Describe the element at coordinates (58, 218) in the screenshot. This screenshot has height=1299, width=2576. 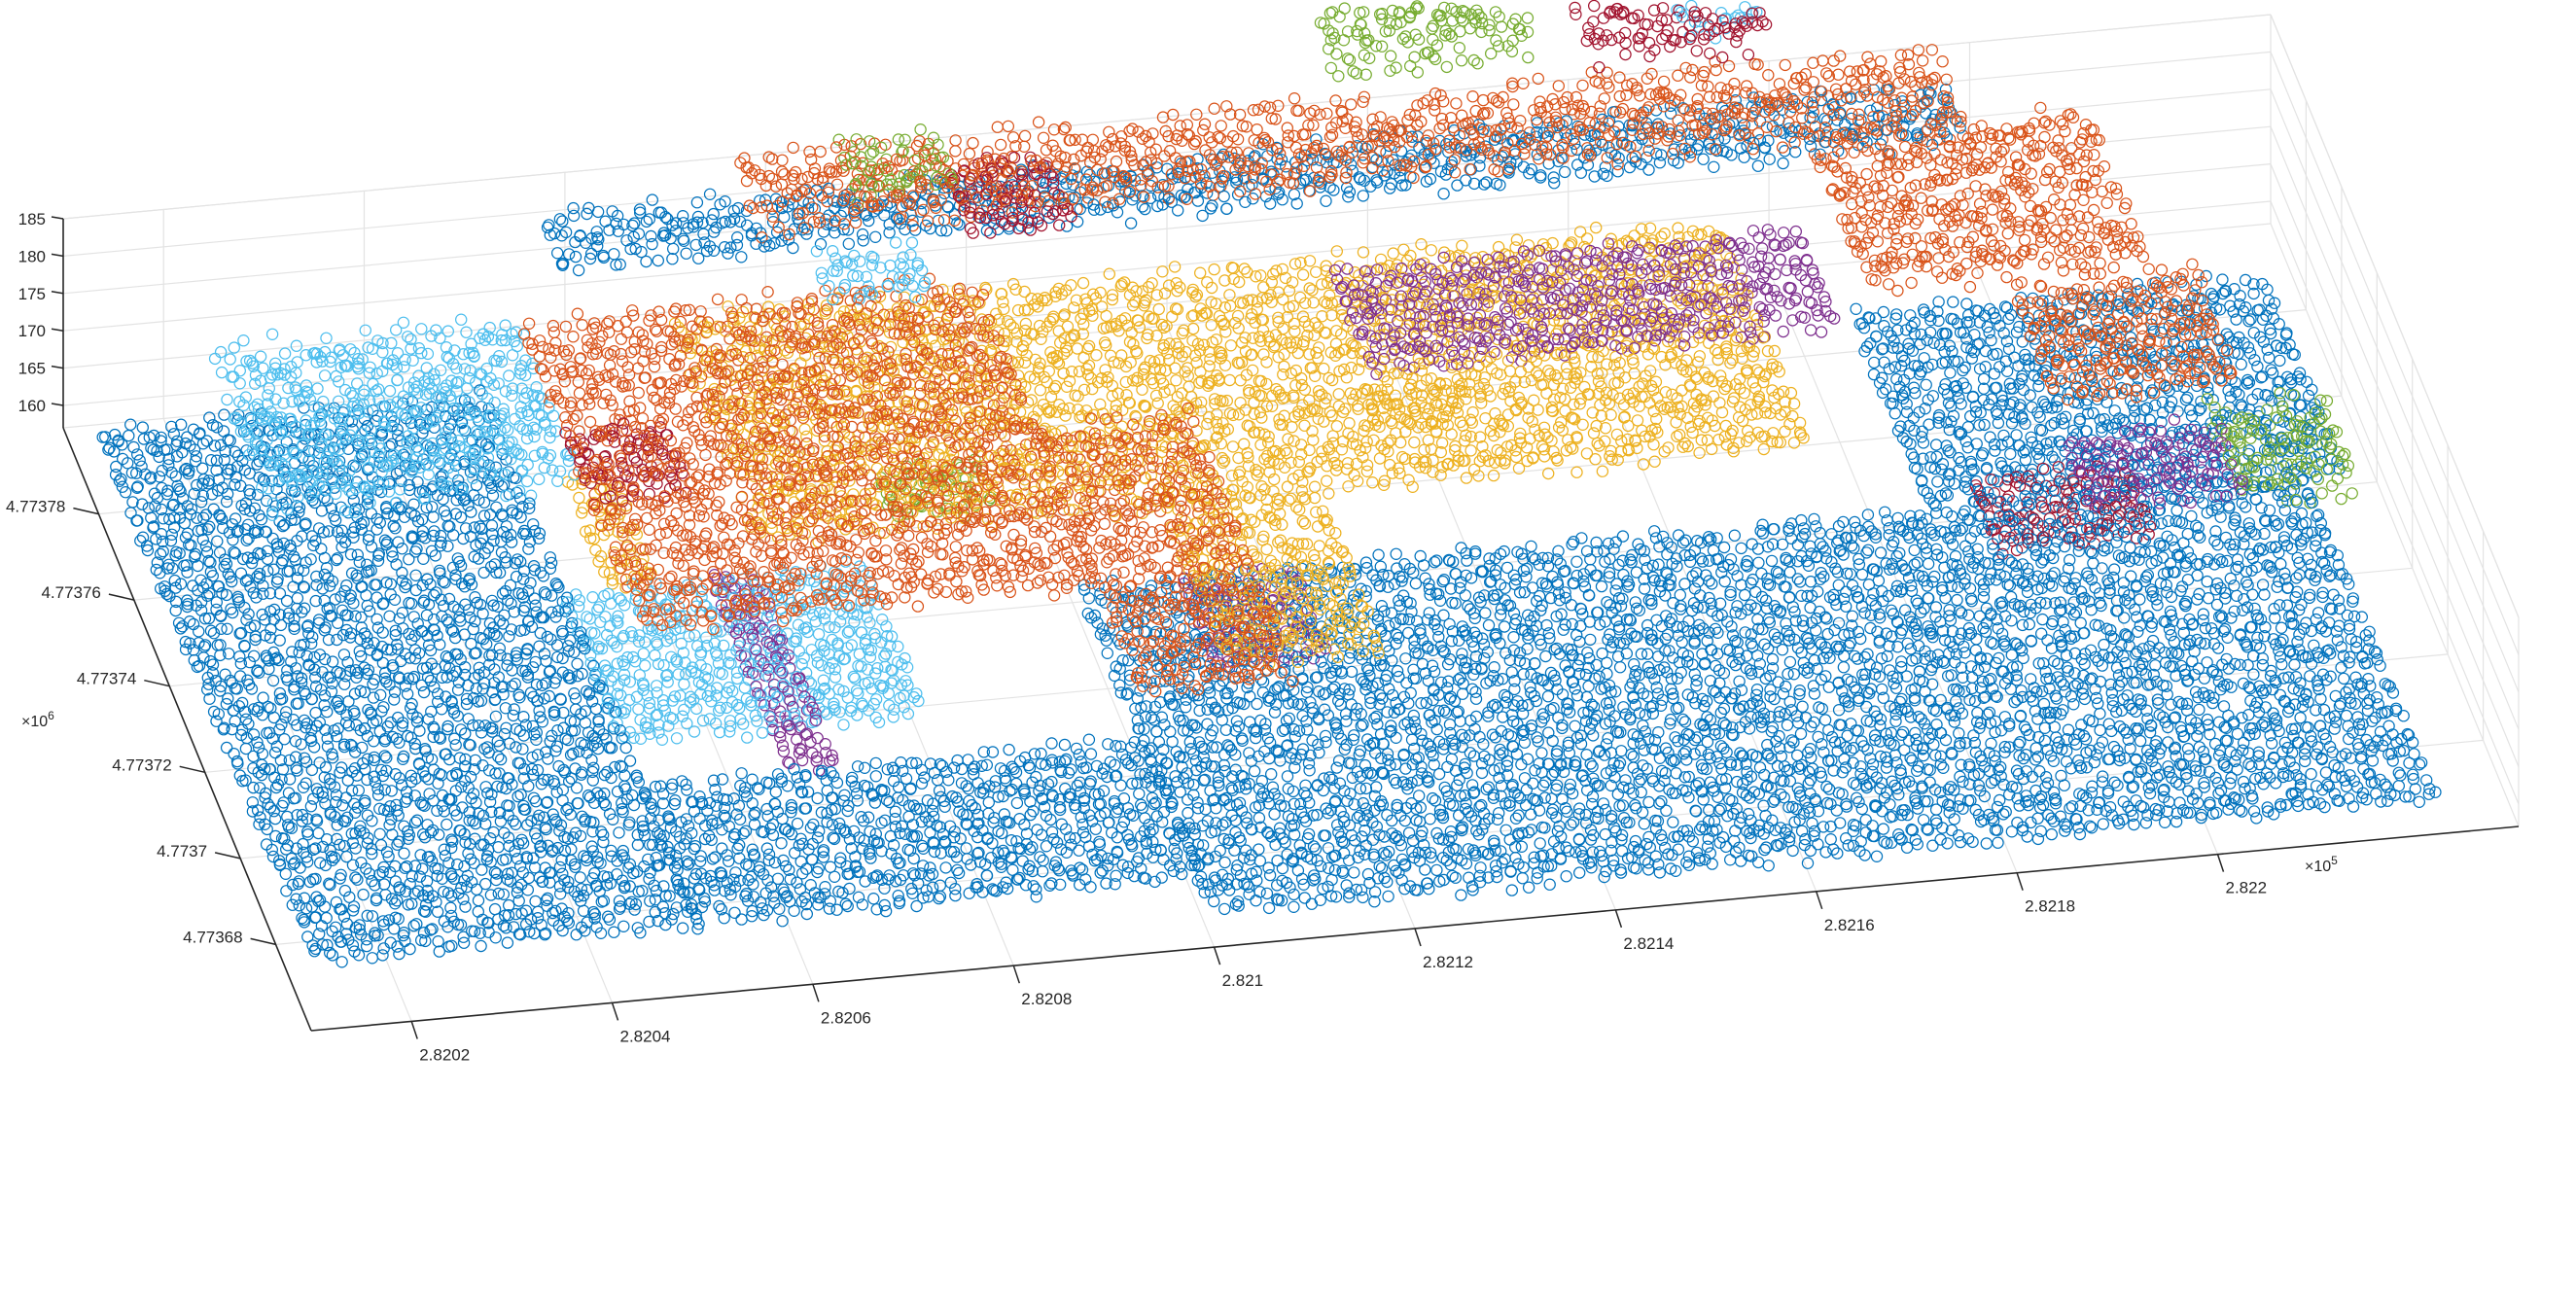
I see `z-tick` at that location.